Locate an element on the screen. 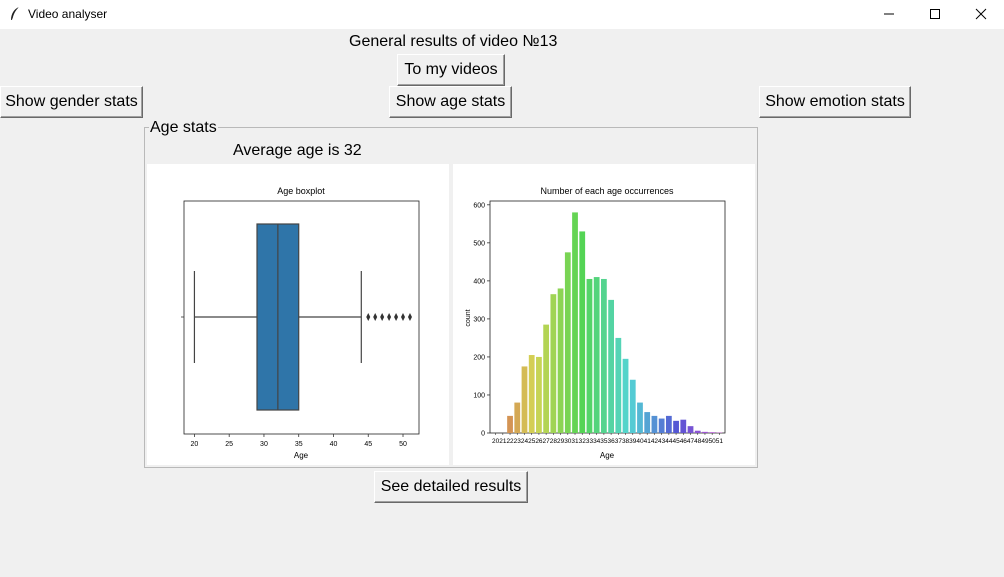 This screenshot has height=577, width=1004. minimize-icon is located at coordinates (889, 14).